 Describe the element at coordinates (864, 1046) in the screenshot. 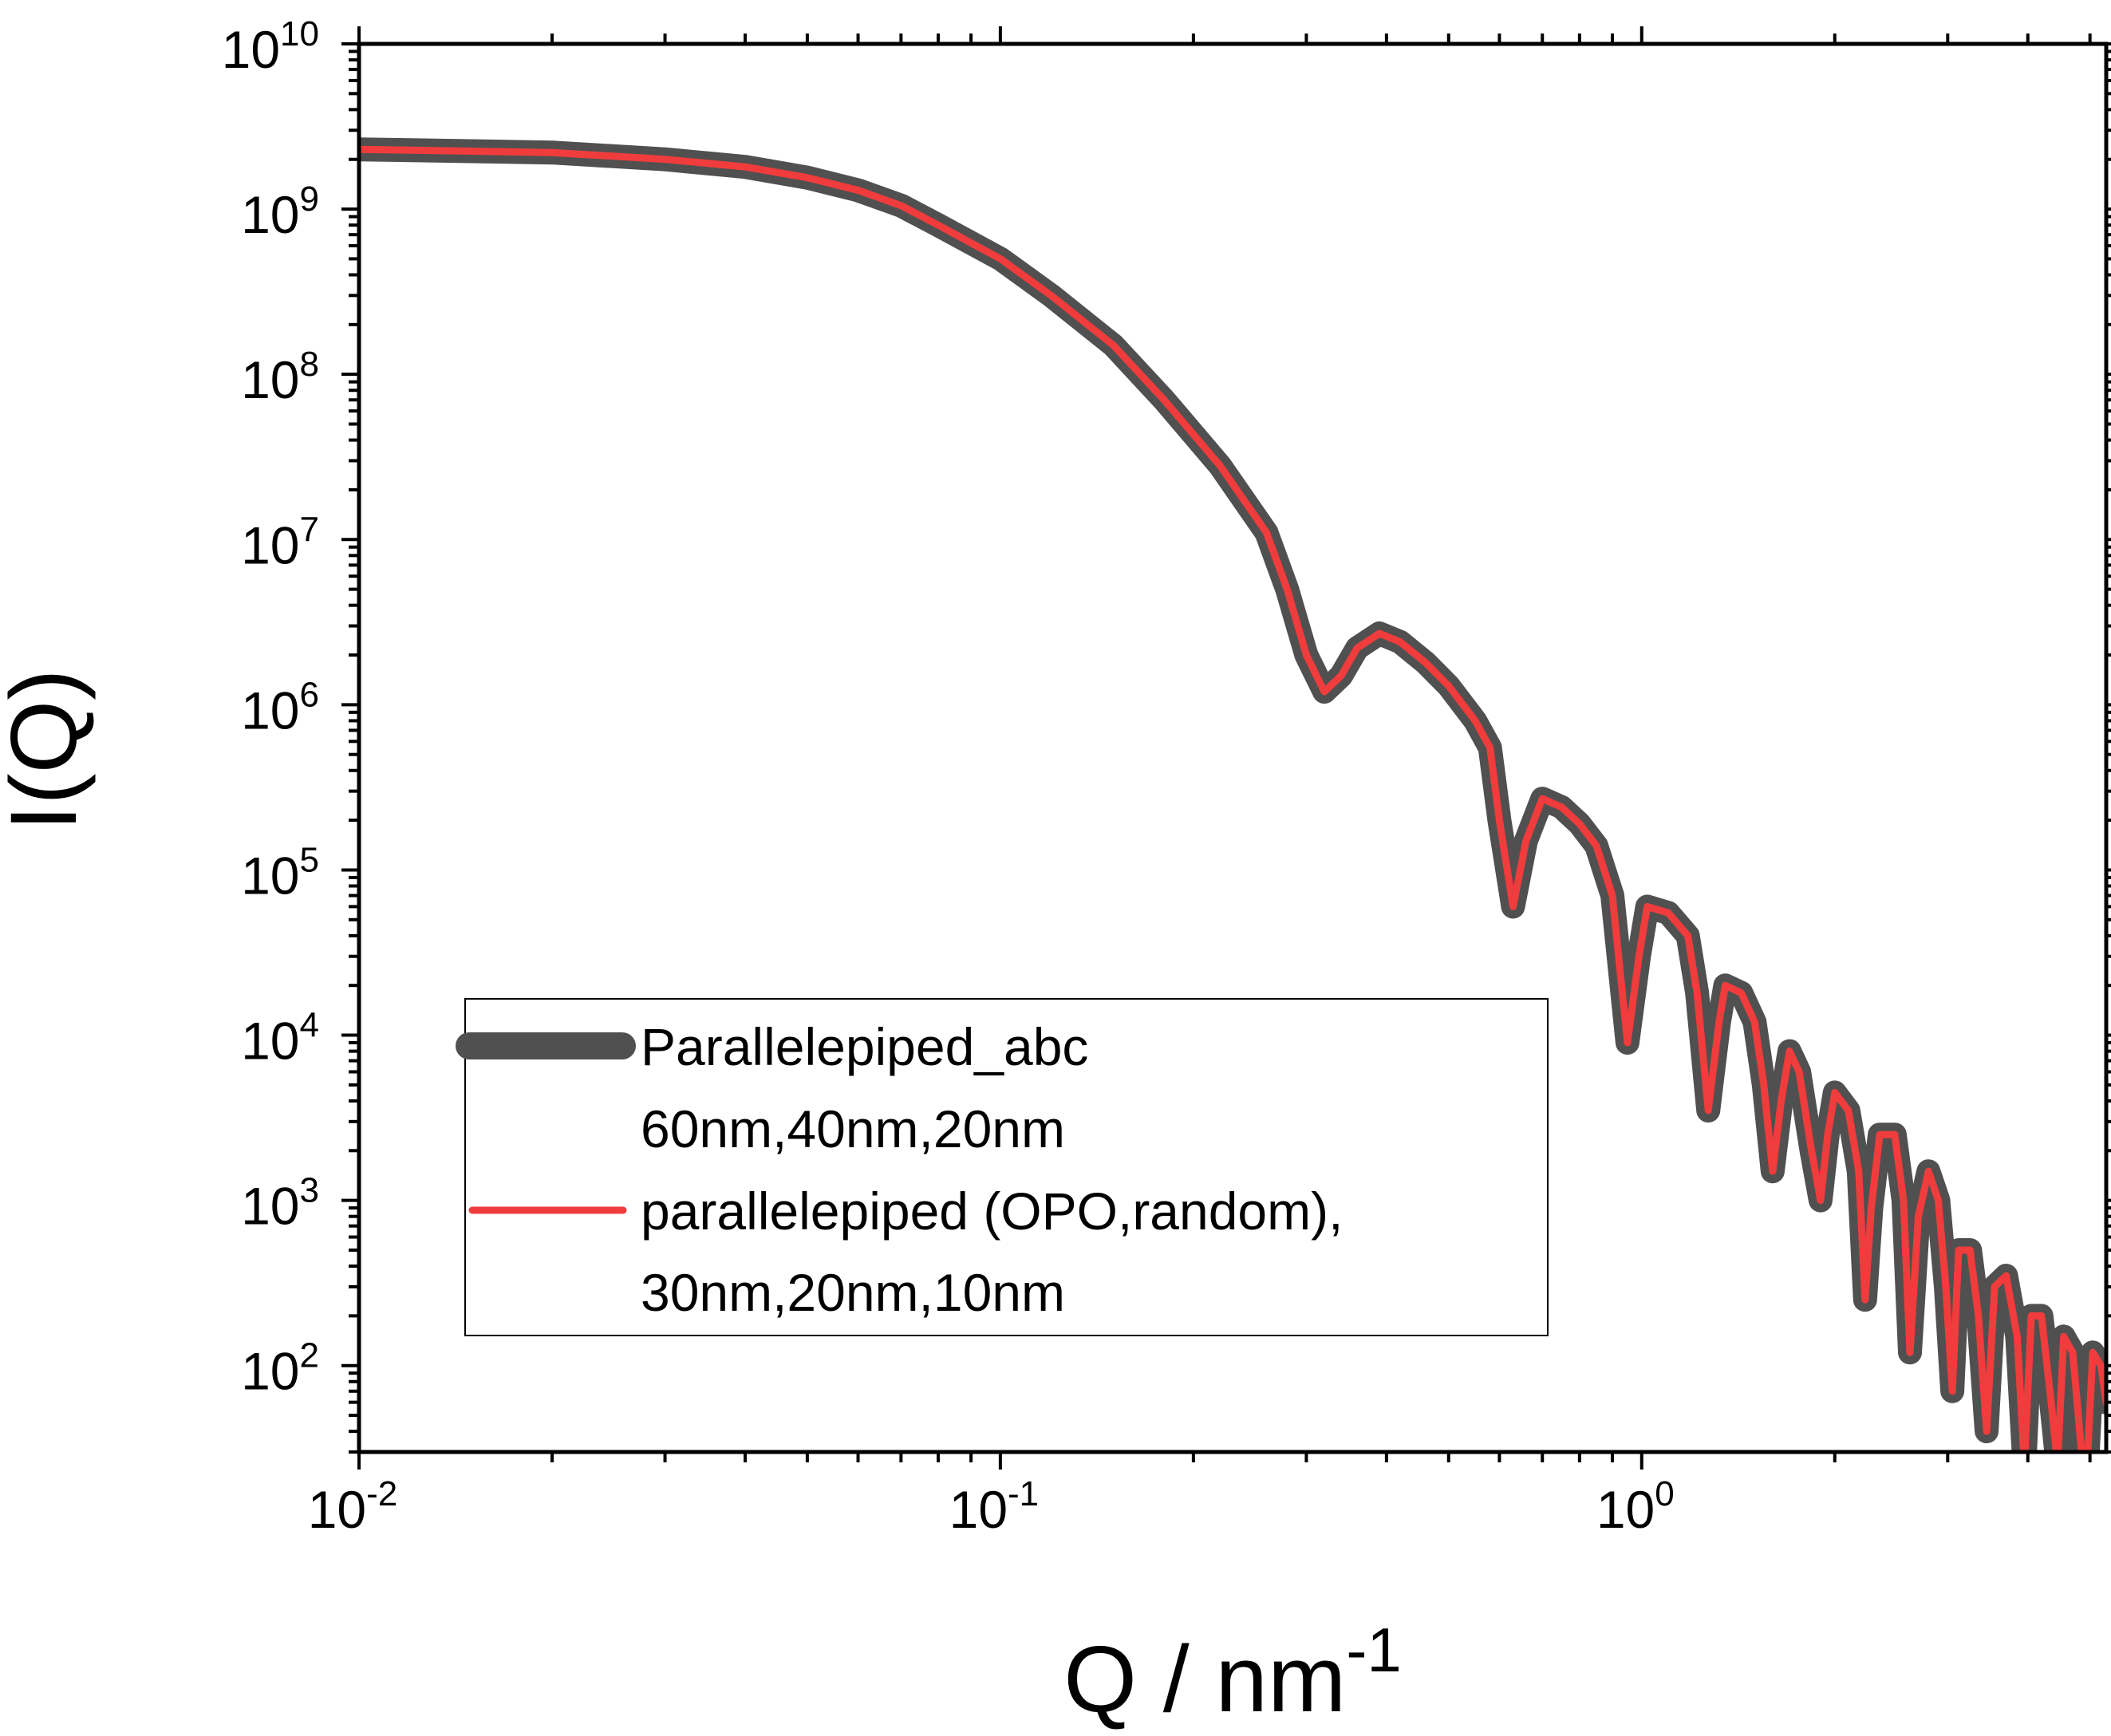

I see `legend-entry-1-line-1: Parallelepiped_abc` at that location.